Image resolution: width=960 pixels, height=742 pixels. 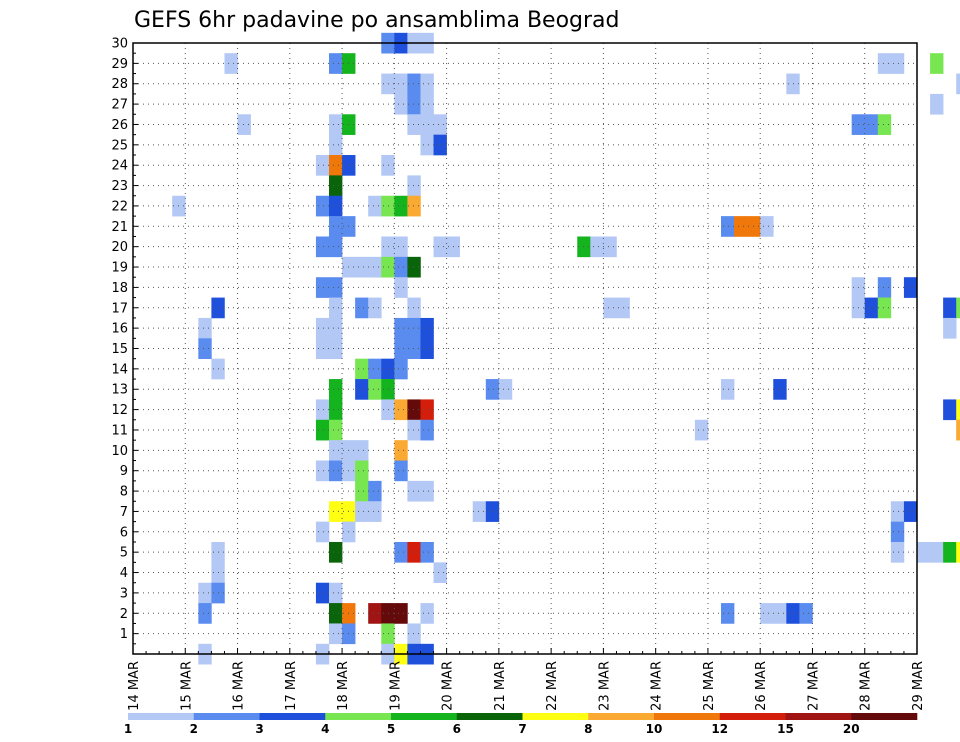 I want to click on y-tick-label: 1, so click(x=124, y=634).